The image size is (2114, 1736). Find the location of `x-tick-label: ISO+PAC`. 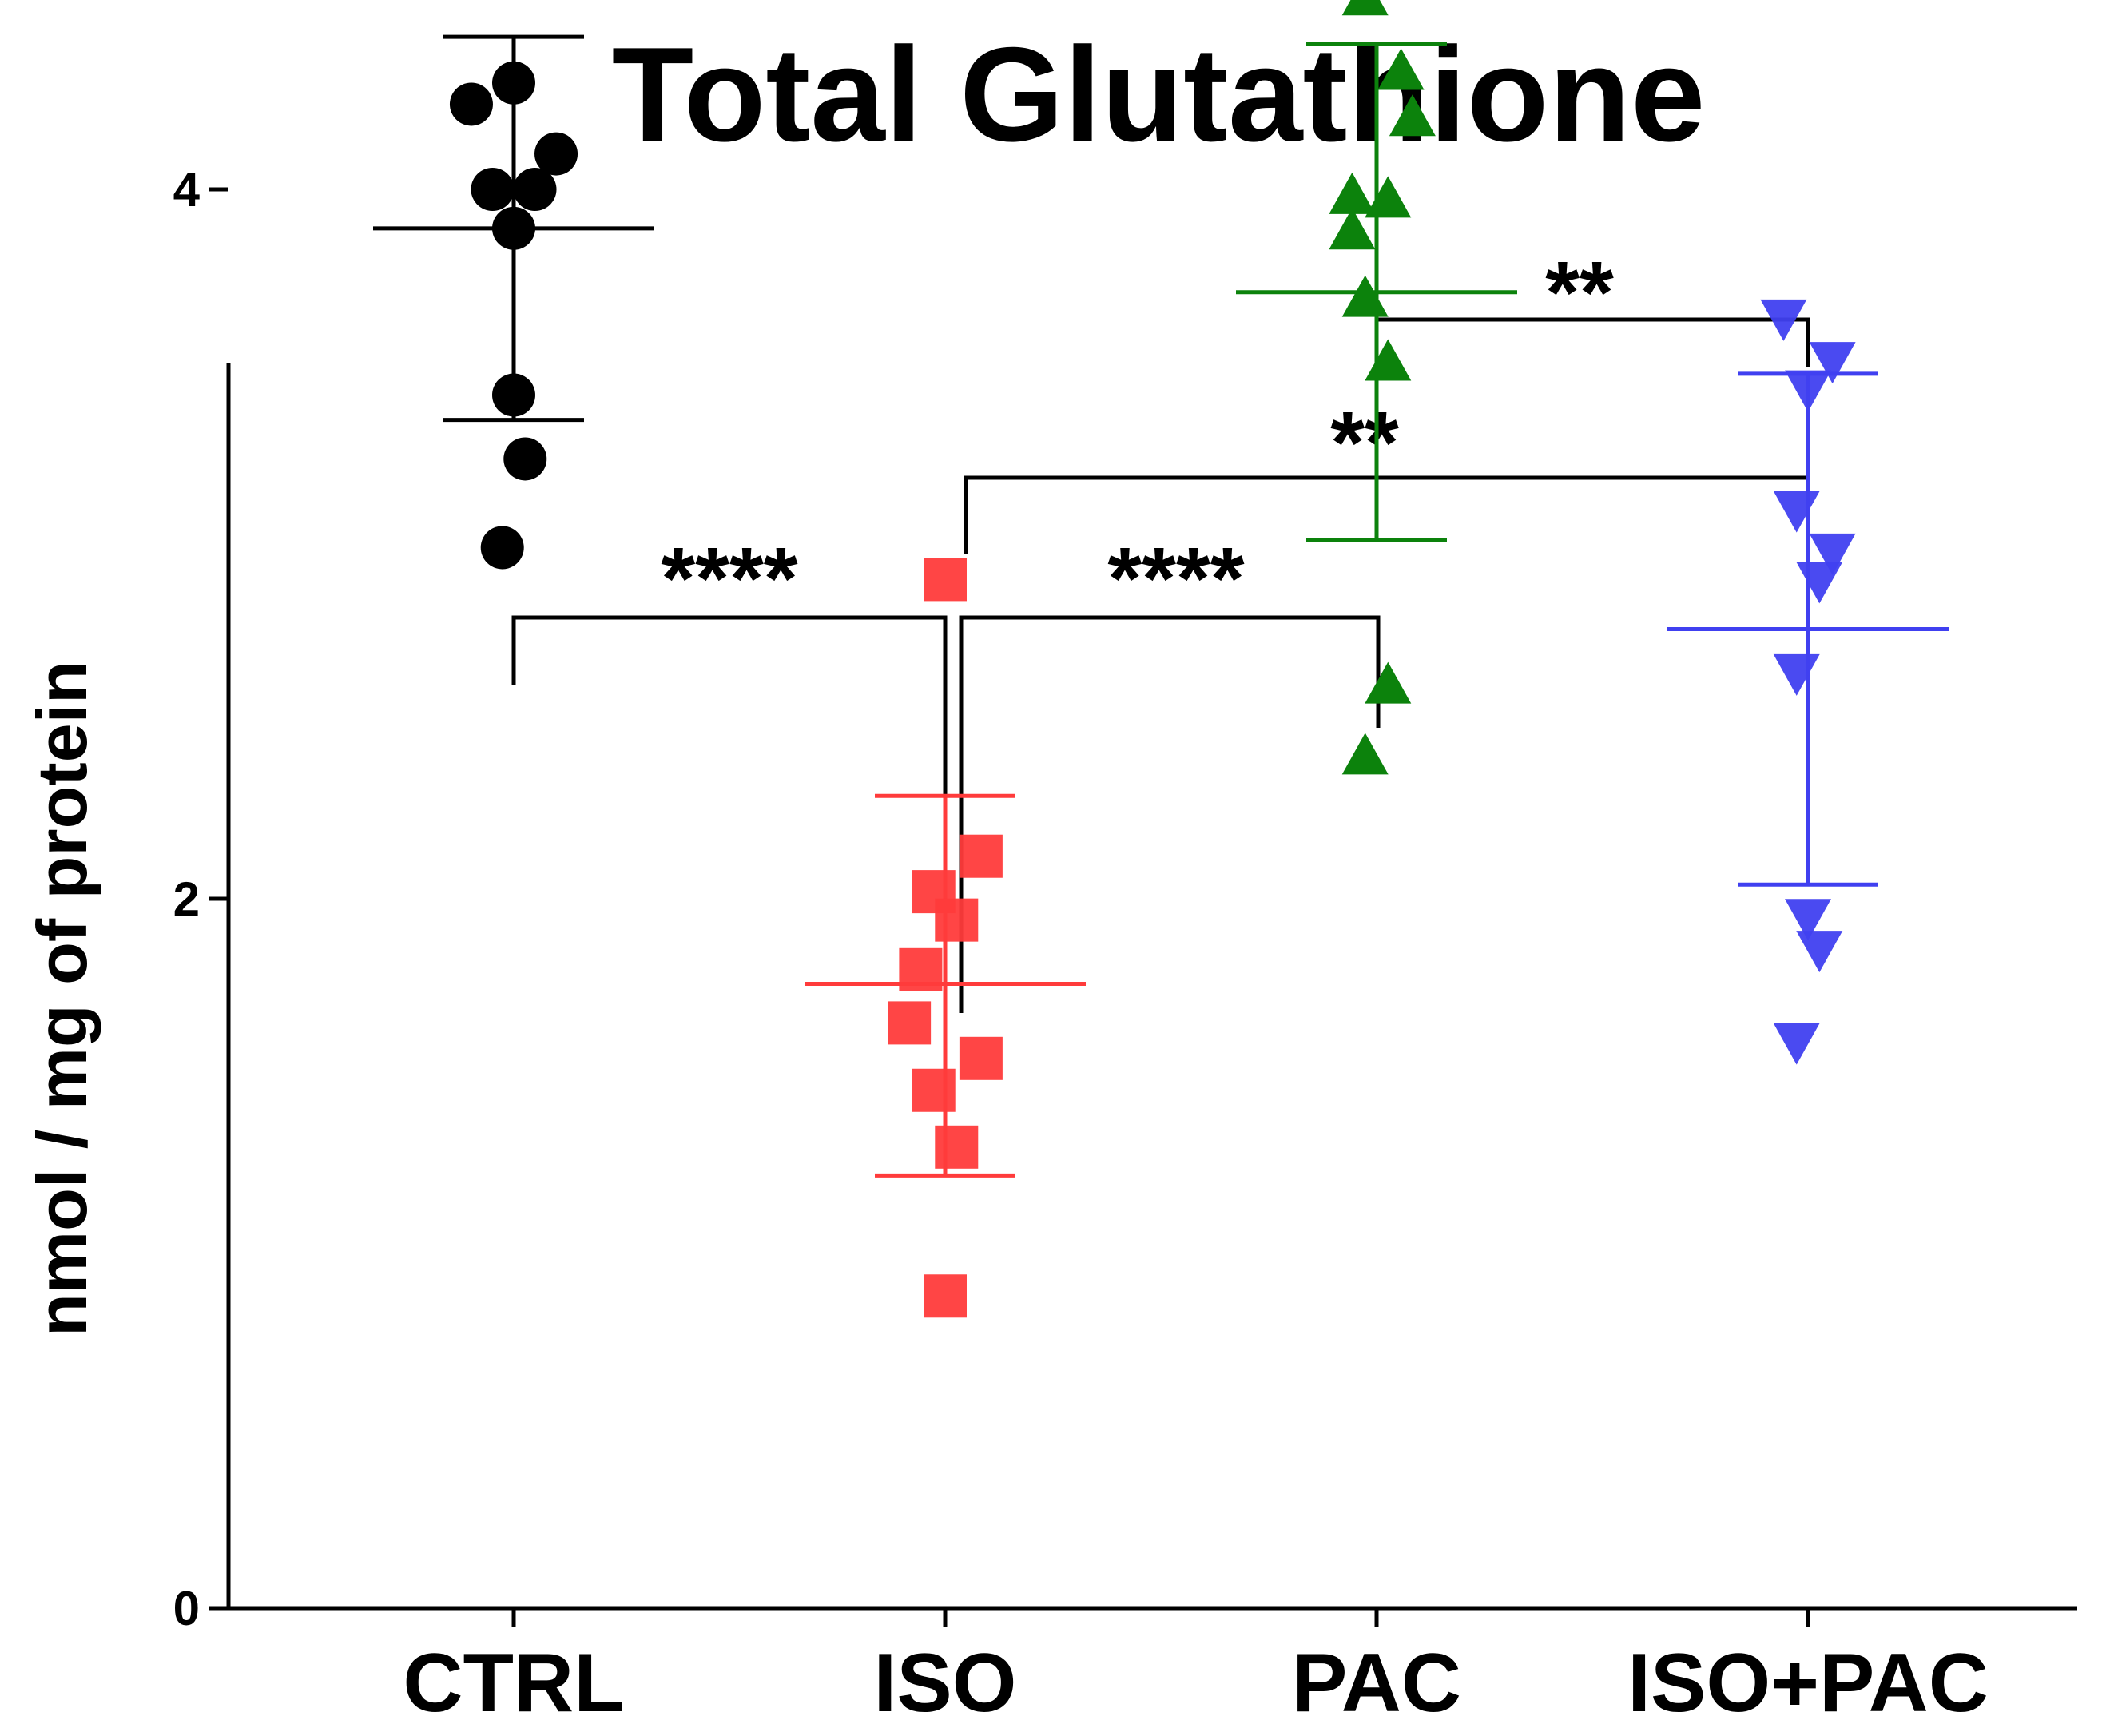

x-tick-label: ISO+PAC is located at coordinates (1808, 1683).